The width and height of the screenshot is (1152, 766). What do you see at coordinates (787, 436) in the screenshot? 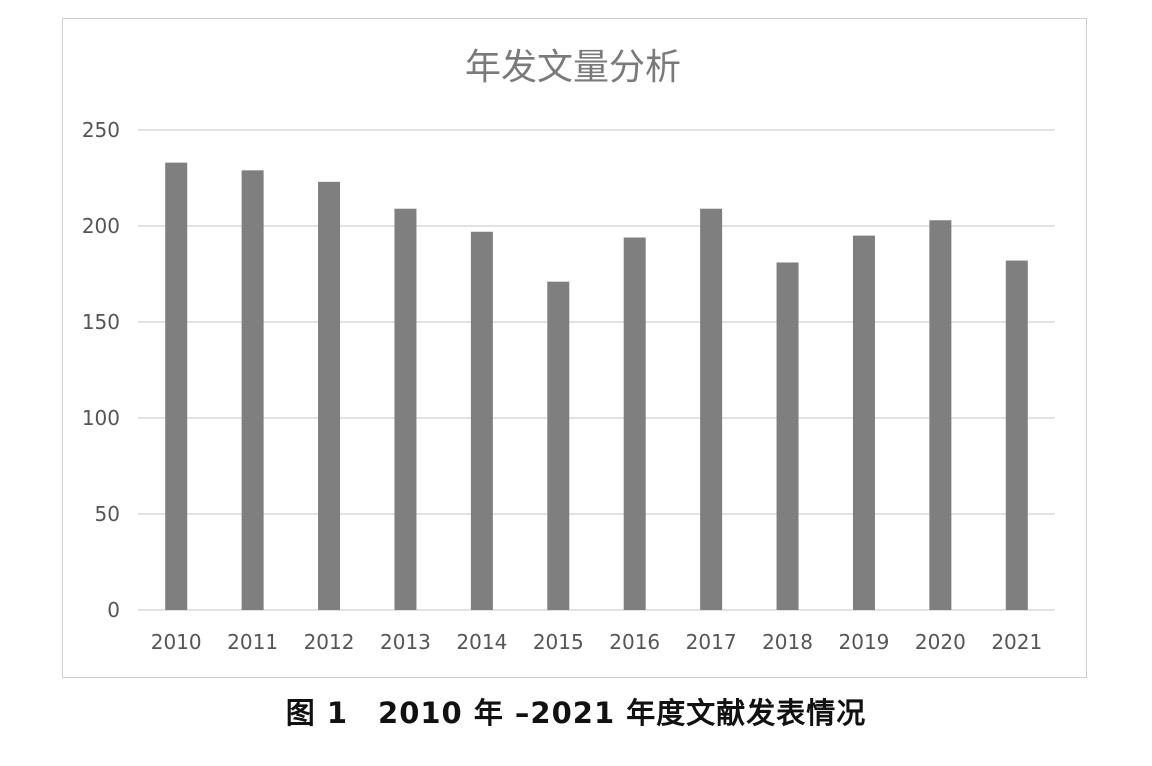
I see `bar-2018` at bounding box center [787, 436].